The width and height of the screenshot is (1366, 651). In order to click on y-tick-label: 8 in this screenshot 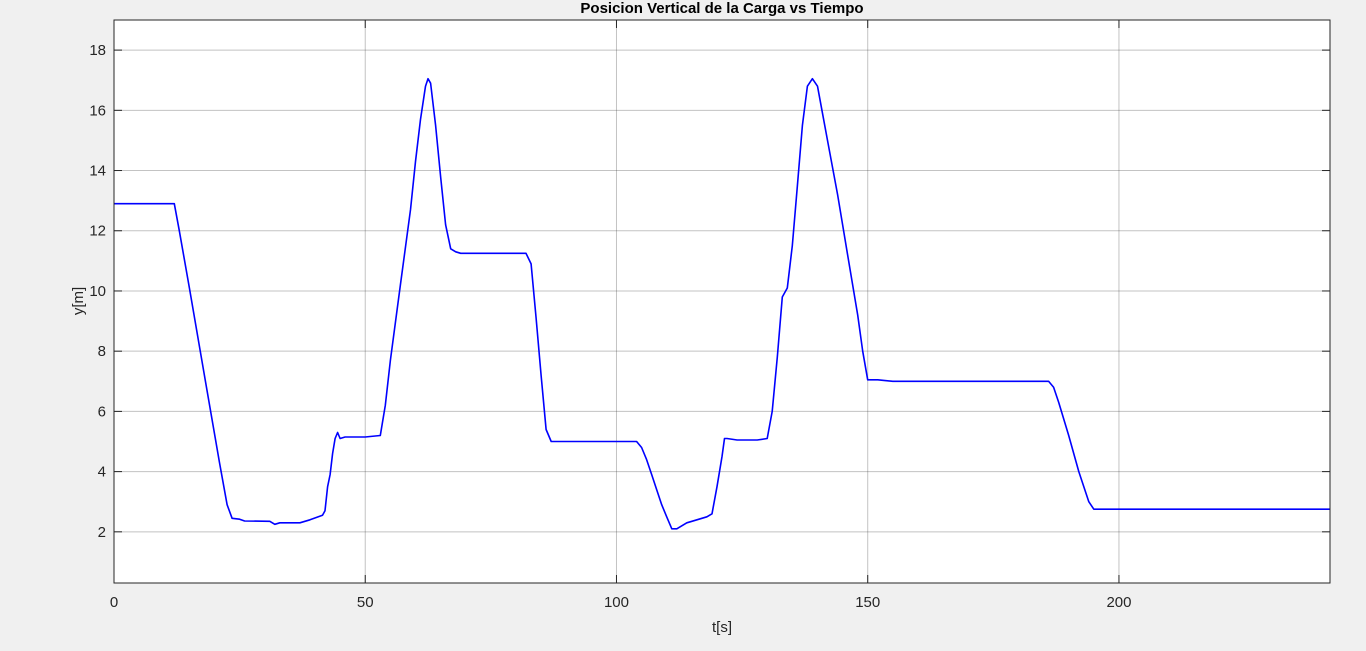, I will do `click(102, 351)`.